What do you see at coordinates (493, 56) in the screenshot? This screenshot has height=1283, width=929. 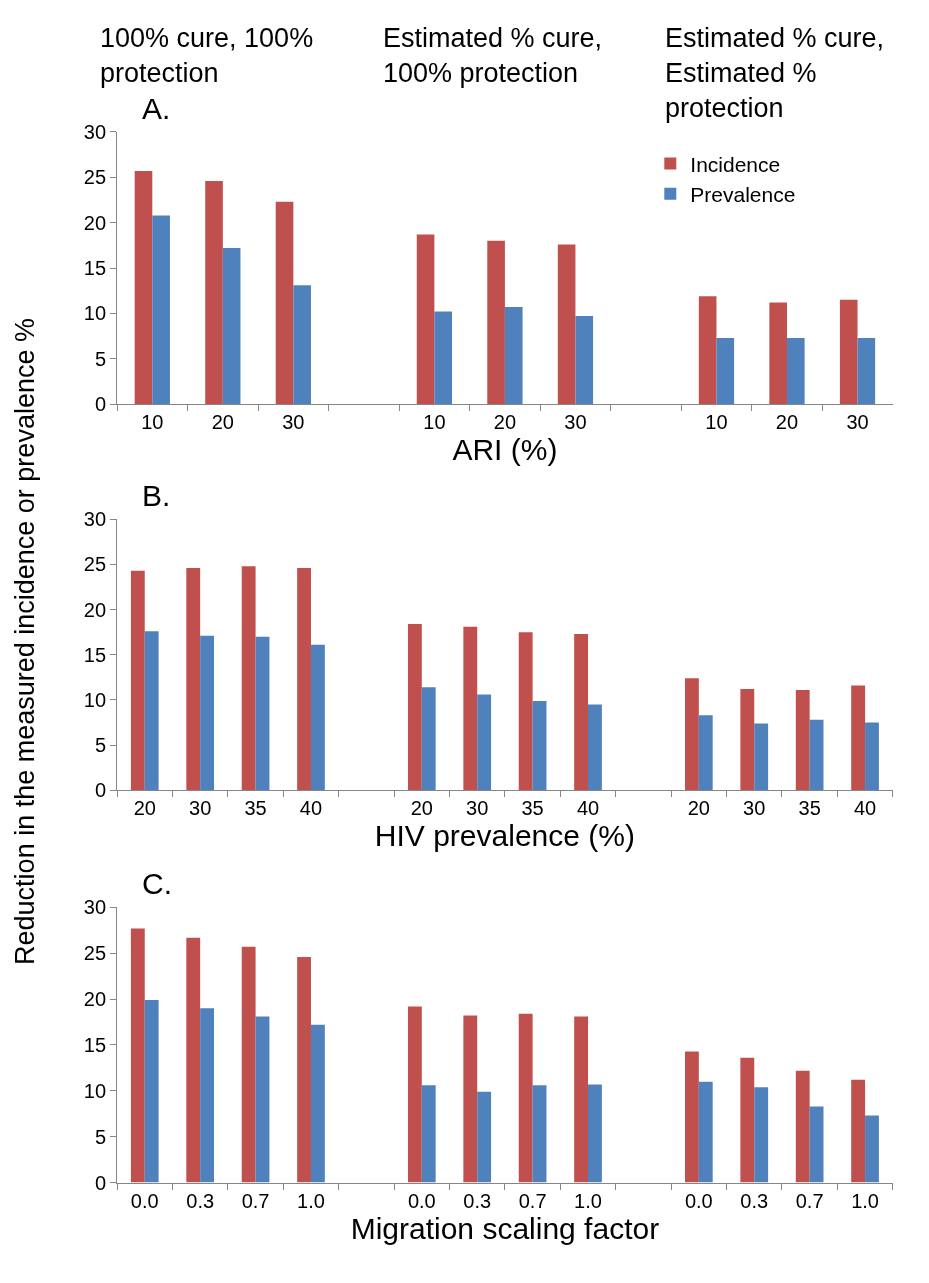 I see `text: Estimated % cure, 100% protection` at bounding box center [493, 56].